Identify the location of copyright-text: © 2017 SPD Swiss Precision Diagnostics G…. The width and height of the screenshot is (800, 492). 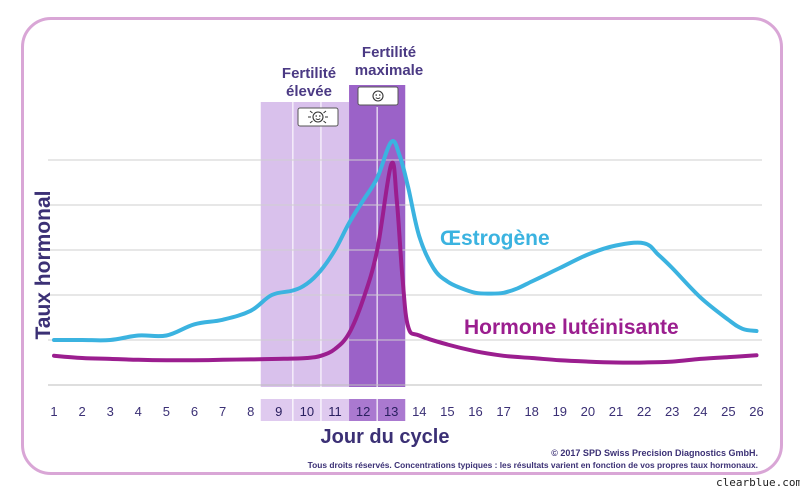
(654, 453).